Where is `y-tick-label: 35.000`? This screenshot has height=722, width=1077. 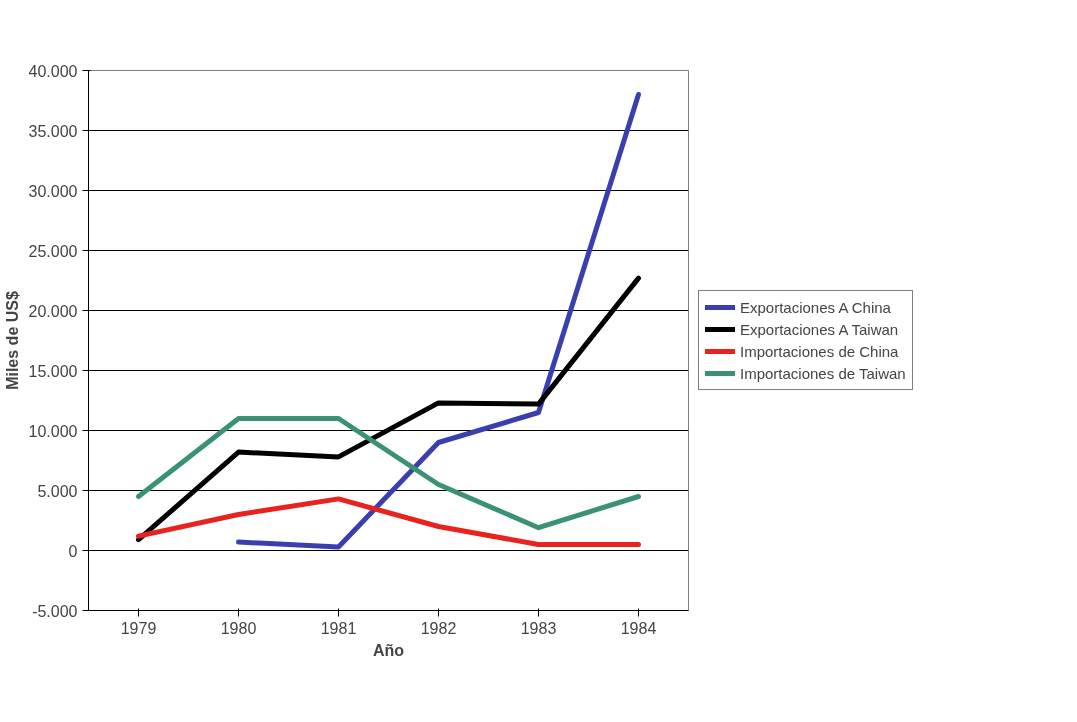 y-tick-label: 35.000 is located at coordinates (53, 131).